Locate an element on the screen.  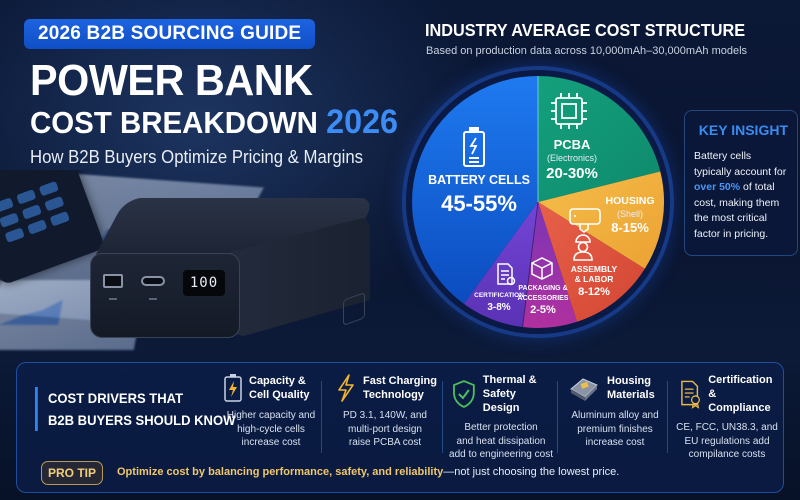
page-title: POWER BANK is located at coordinates (171, 80).